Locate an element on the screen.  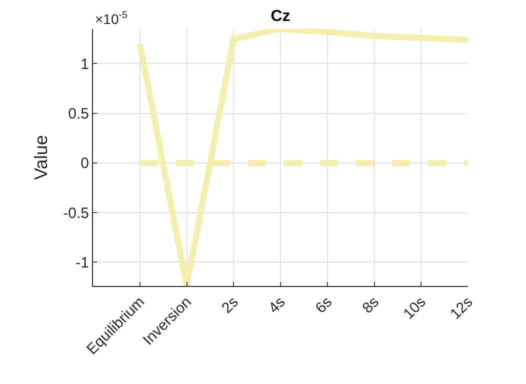
y-tick-label: 0 is located at coordinates (84, 163).